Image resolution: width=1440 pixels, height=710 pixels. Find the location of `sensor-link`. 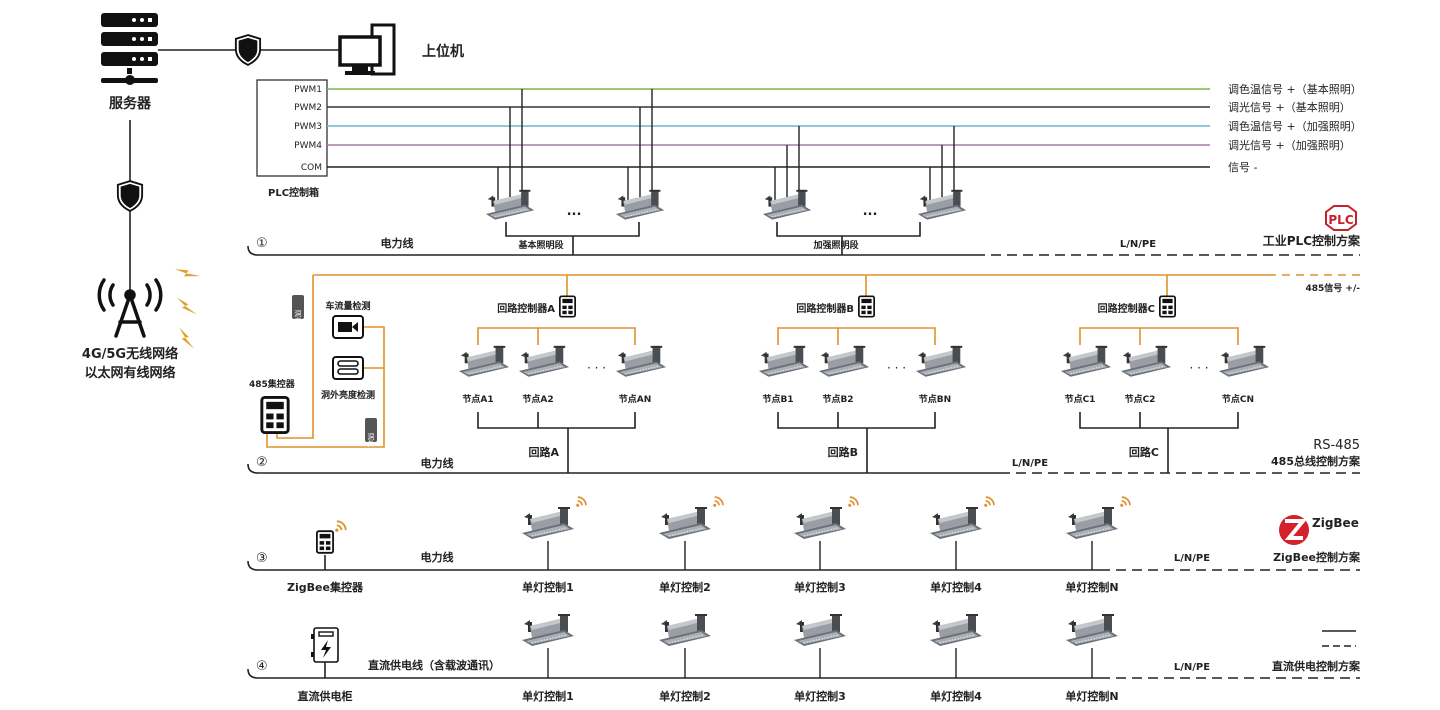

sensor-link is located at coordinates (325, 387).